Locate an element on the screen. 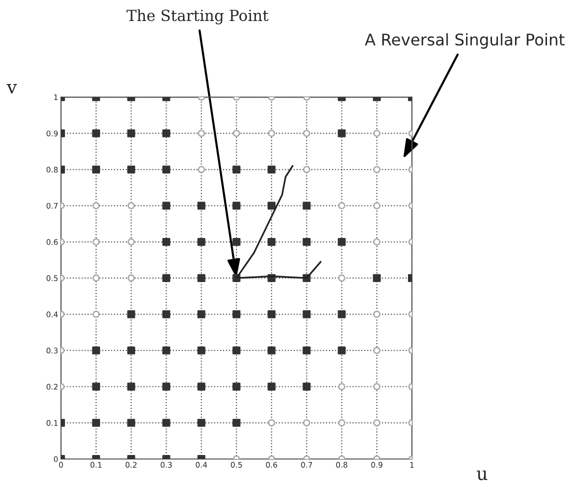  annotation: The Starting Point is located at coordinates (197, 16).